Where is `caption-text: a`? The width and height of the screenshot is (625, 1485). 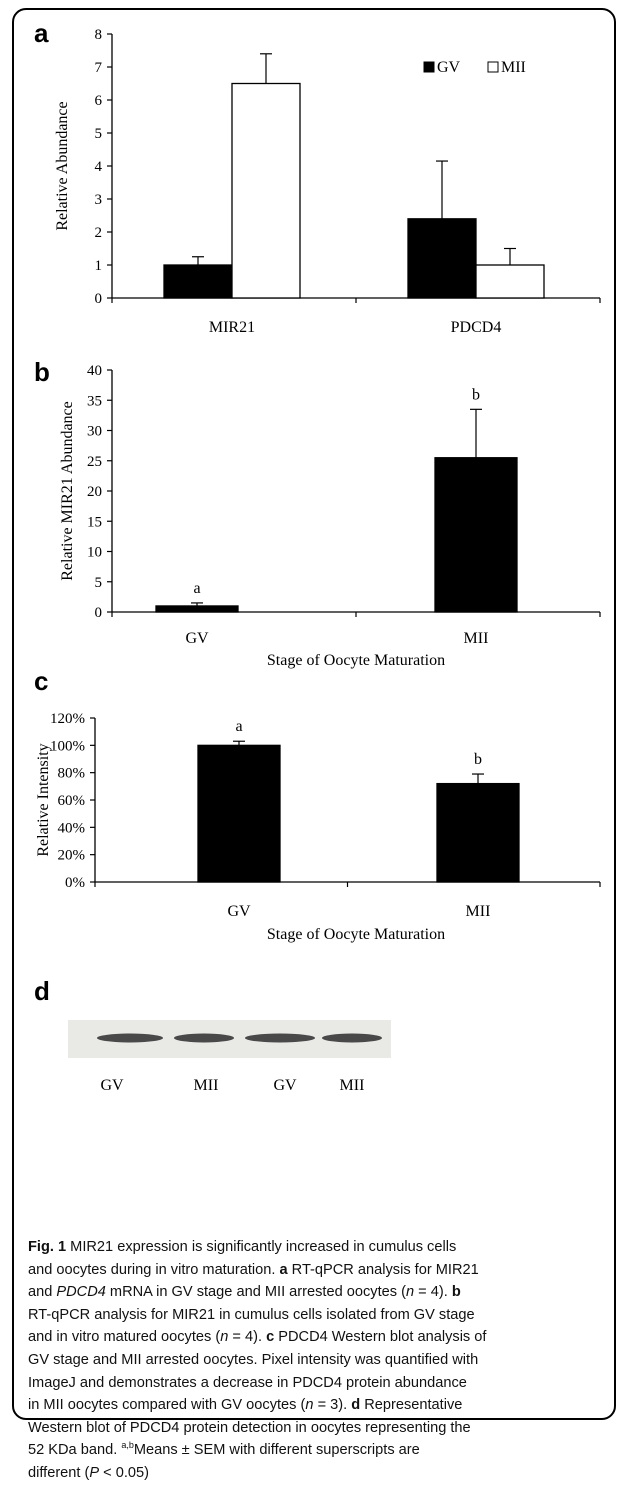
caption-text: a is located at coordinates (283, 1269).